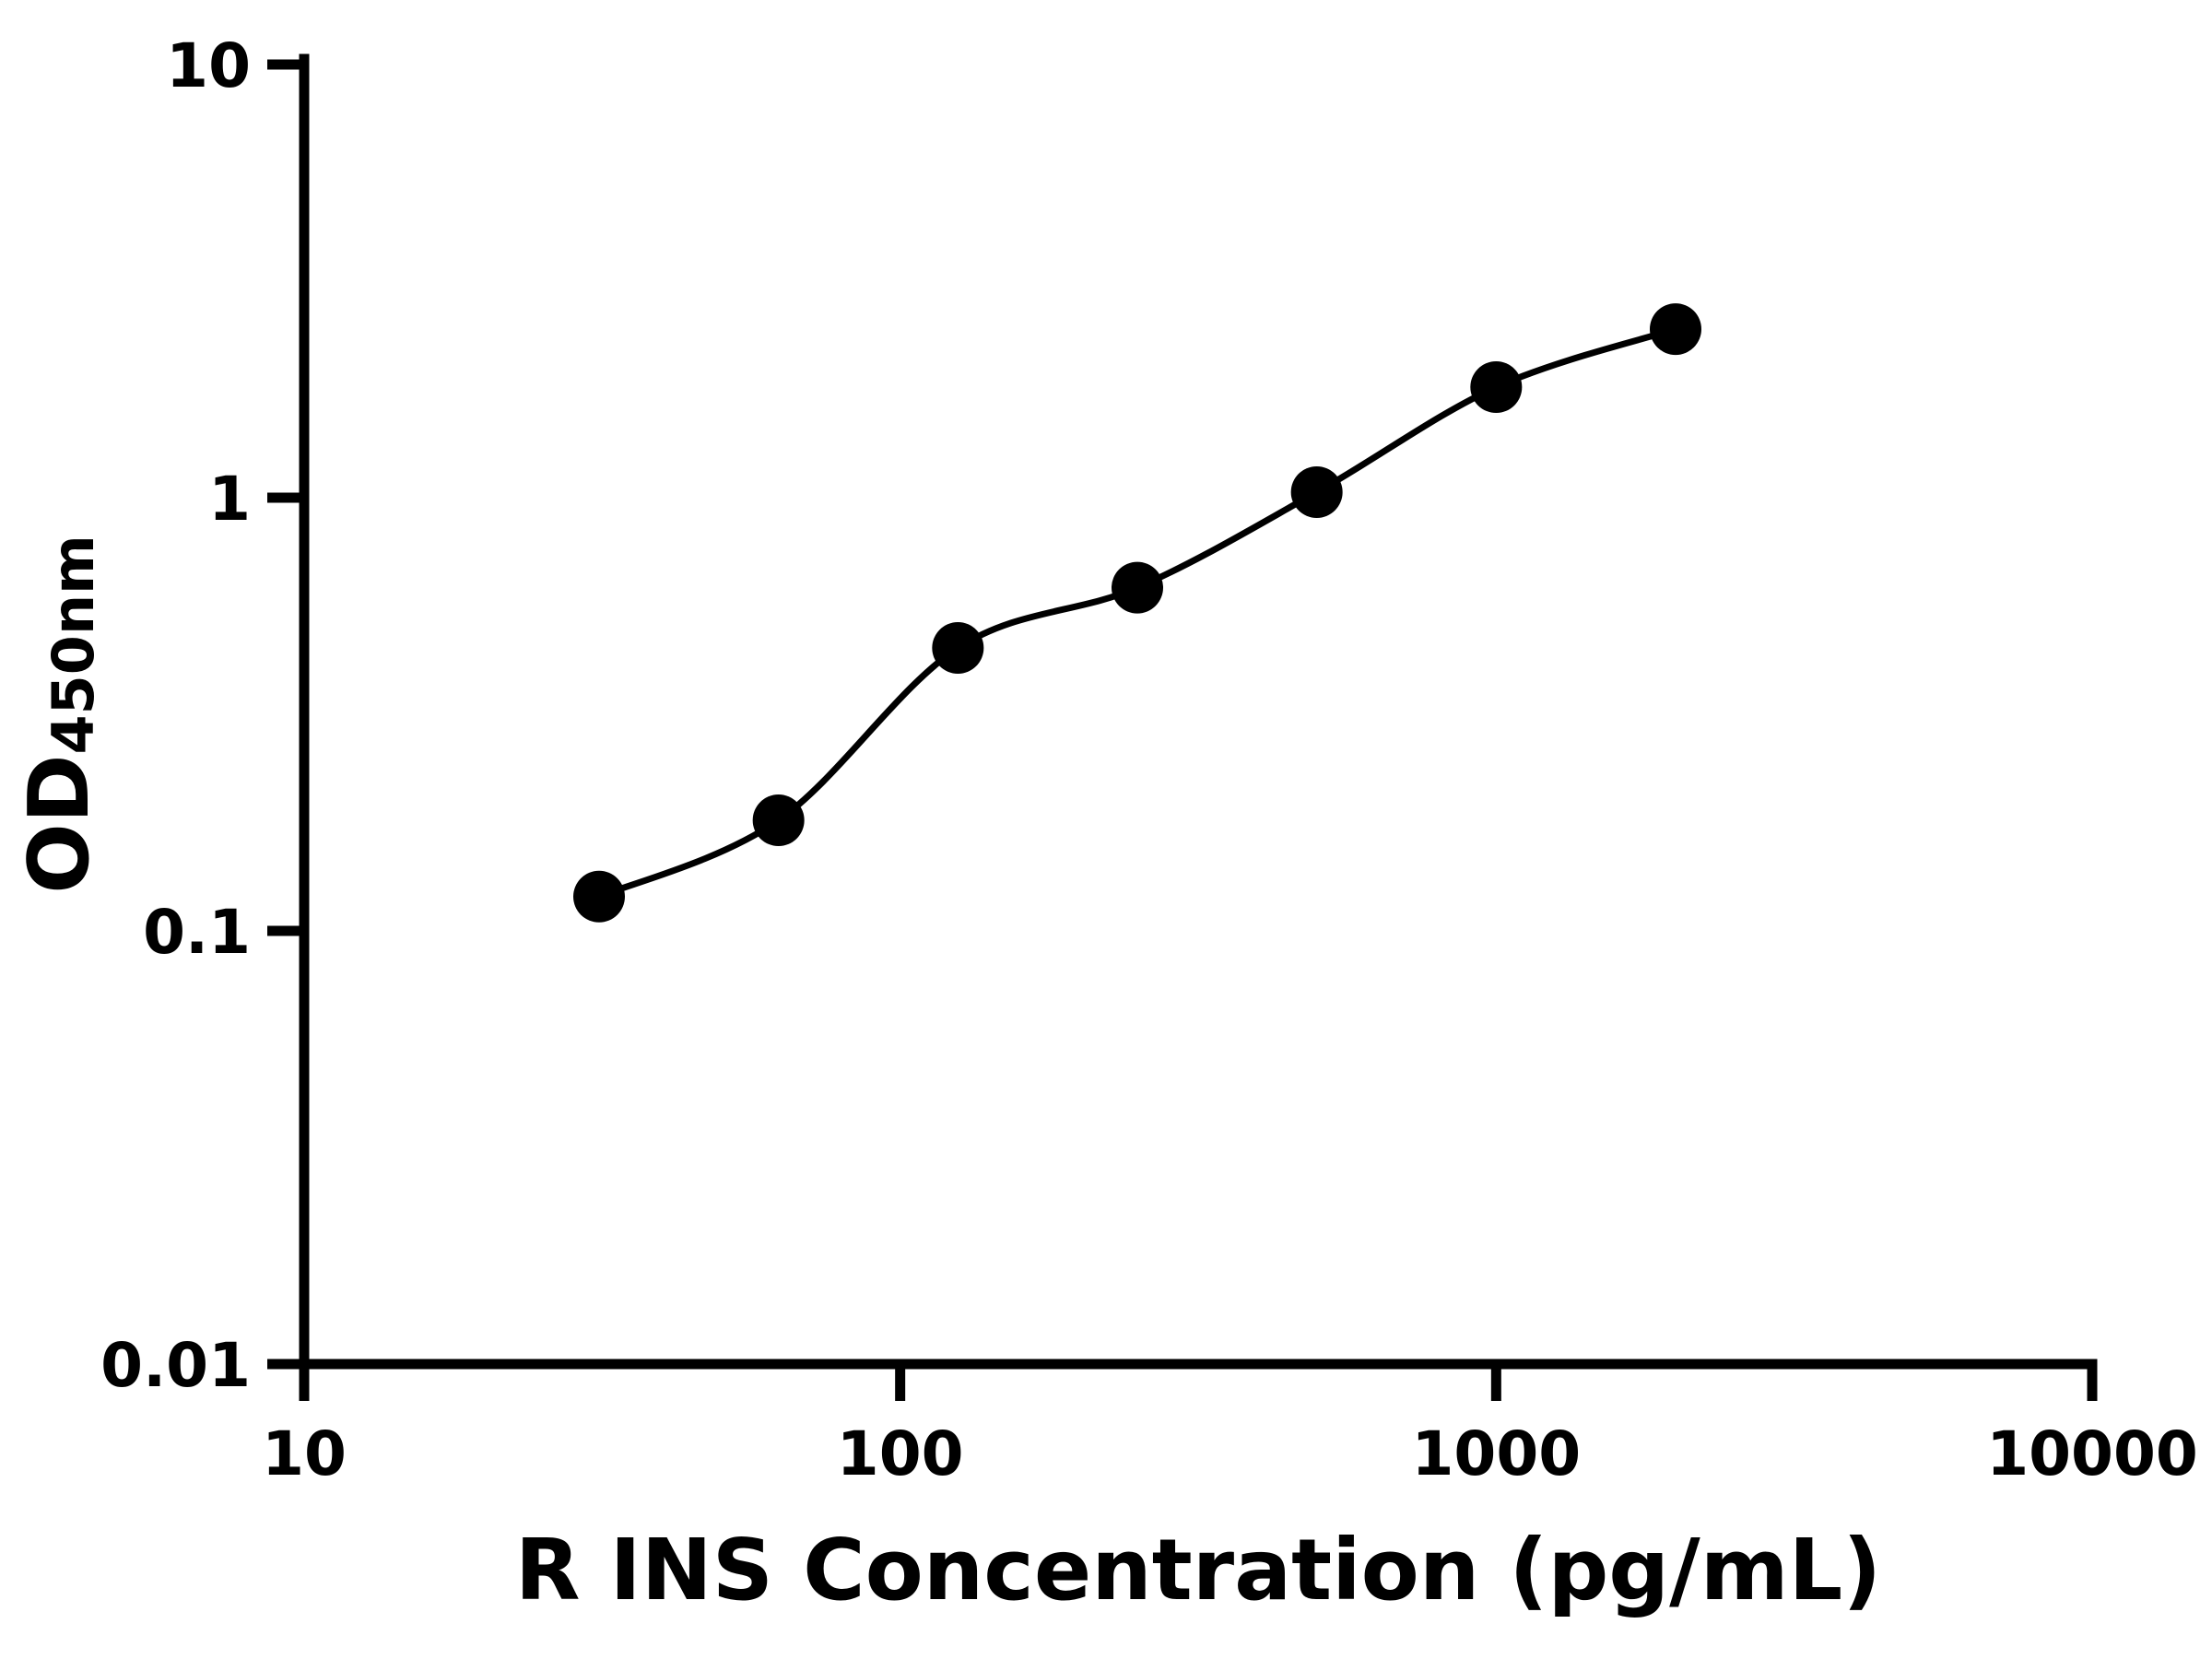 This screenshot has height=1659, width=2212. Describe the element at coordinates (1198, 1570) in the screenshot. I see `x-axis-title: R INS Concentration (pg/mL)` at that location.